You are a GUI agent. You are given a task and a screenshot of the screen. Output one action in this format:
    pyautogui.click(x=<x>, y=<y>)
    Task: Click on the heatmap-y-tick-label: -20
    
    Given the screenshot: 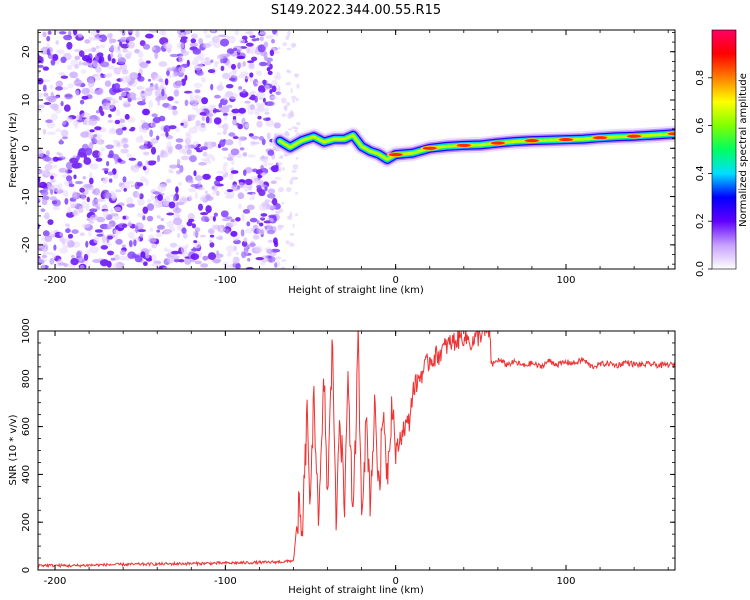 What is the action you would take?
    pyautogui.click(x=26, y=245)
    